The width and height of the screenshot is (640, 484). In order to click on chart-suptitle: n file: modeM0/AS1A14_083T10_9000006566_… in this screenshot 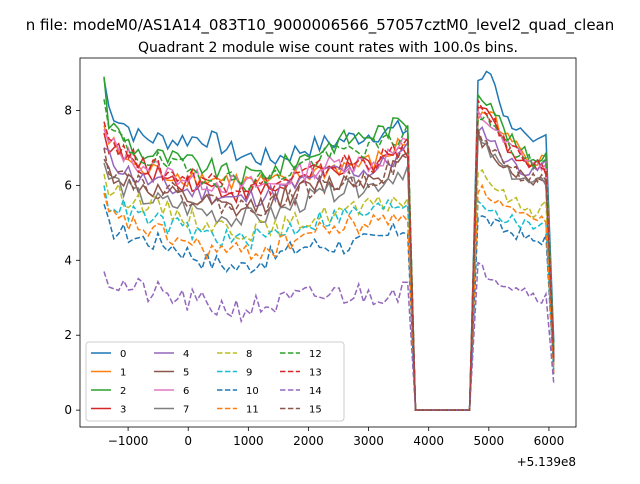, I will do `click(320, 25)`.